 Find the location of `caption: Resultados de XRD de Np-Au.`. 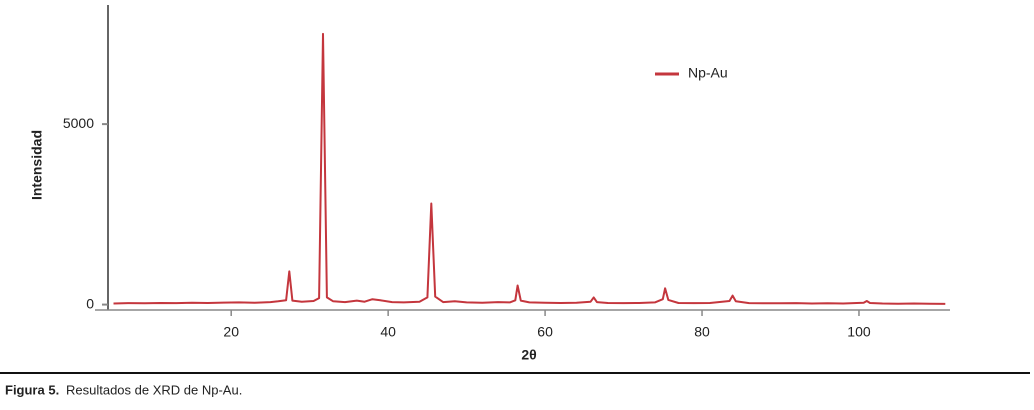

caption: Resultados de XRD de Np-Au. is located at coordinates (154, 389).